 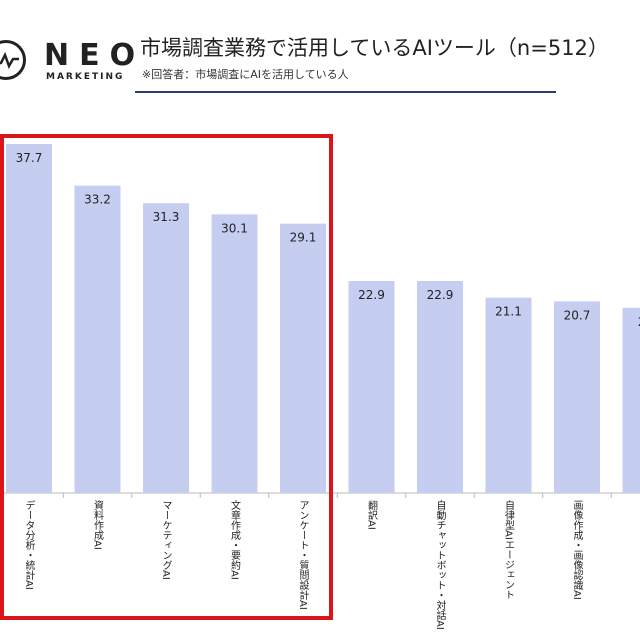 I want to click on category-label-1: データ分析・統計AI, so click(x=28, y=545).